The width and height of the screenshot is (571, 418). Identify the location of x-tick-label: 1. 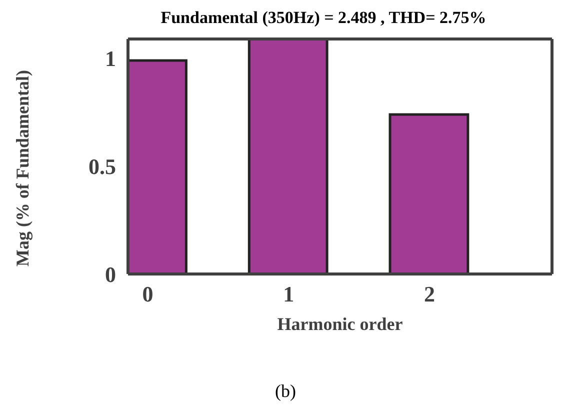
(288, 294).